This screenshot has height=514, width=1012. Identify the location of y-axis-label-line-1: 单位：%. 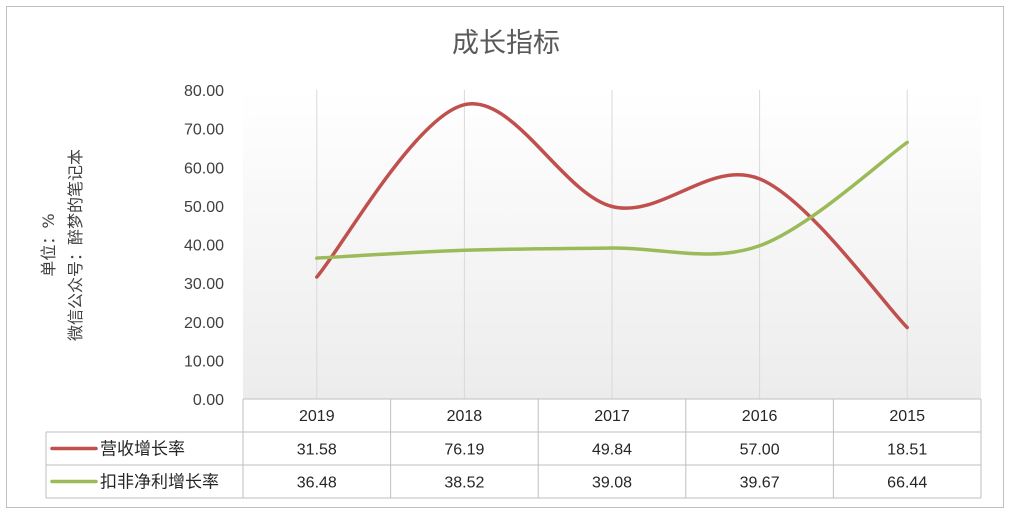
(48, 244).